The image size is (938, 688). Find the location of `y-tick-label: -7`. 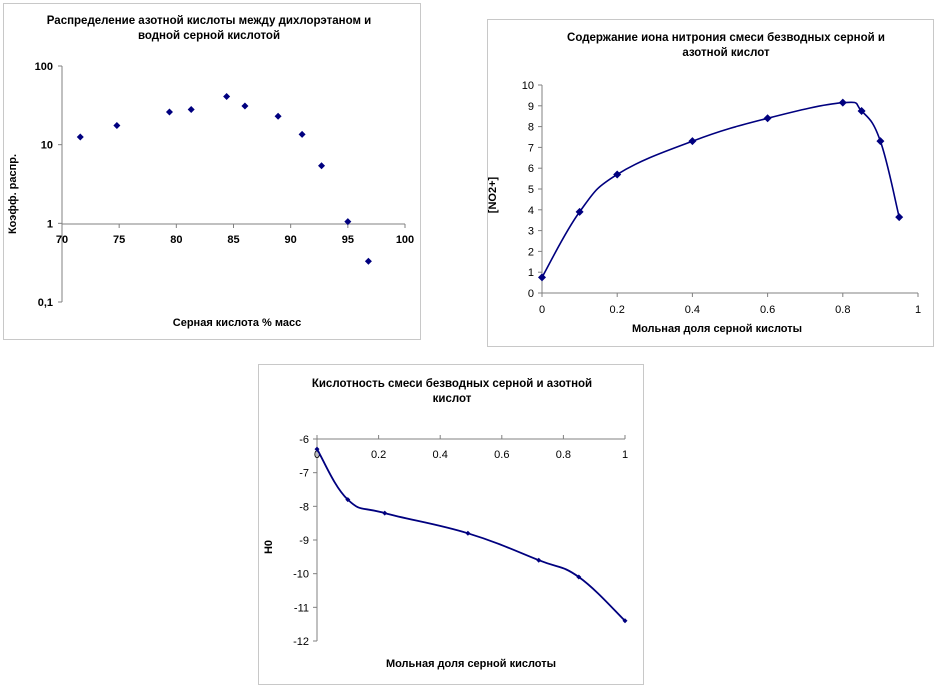

y-tick-label: -7 is located at coordinates (304, 474).